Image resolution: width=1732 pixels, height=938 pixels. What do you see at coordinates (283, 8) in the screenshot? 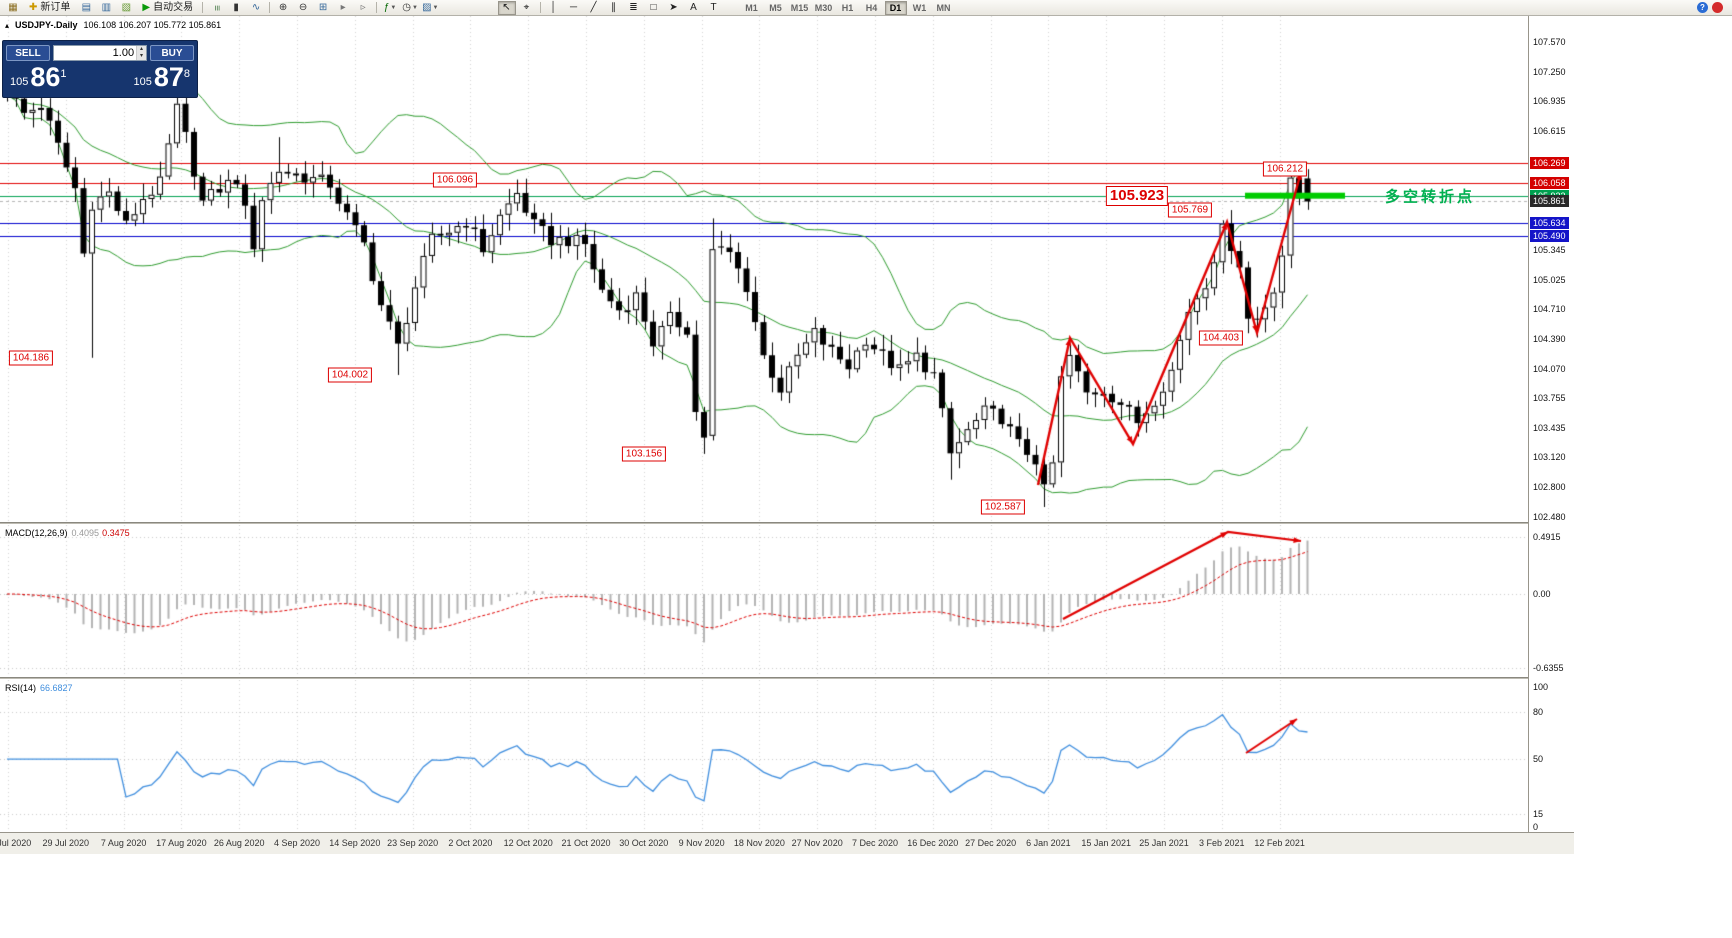
I see `zoom-in-icon: ⊕` at bounding box center [283, 8].